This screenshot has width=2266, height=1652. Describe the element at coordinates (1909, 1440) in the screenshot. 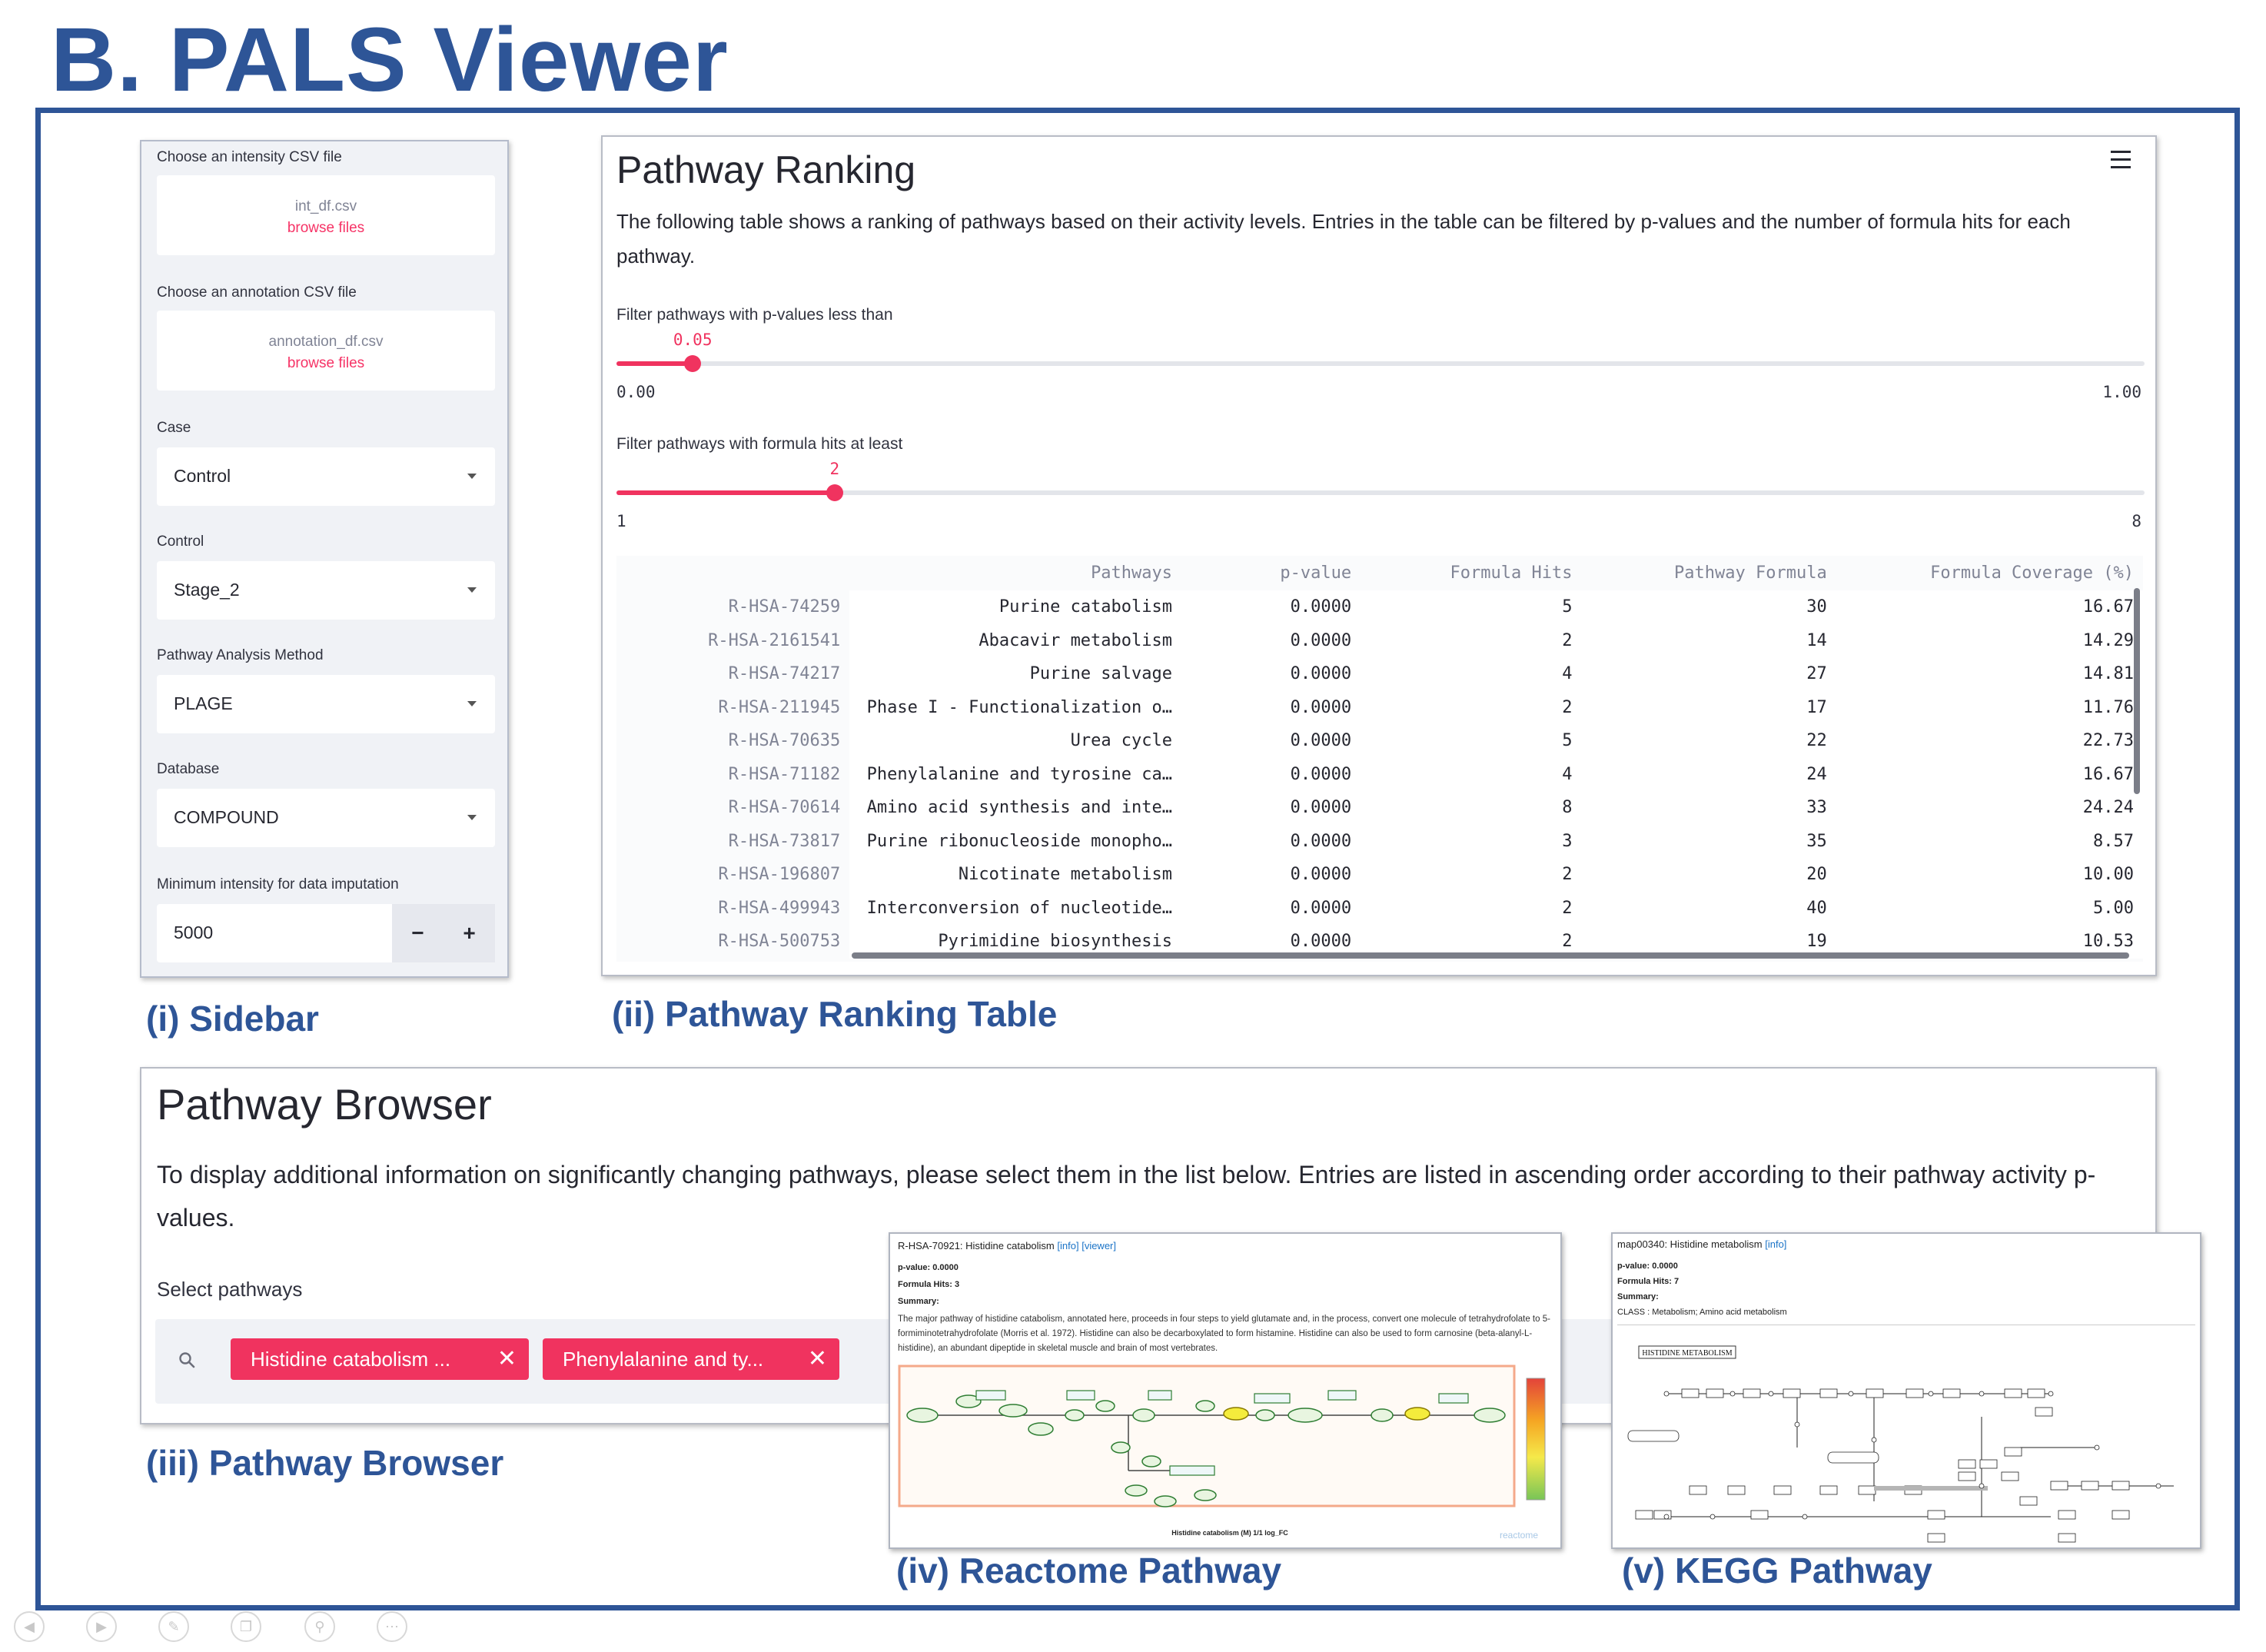

I see `kegg-map: HISTIDINE METABOLISM` at that location.